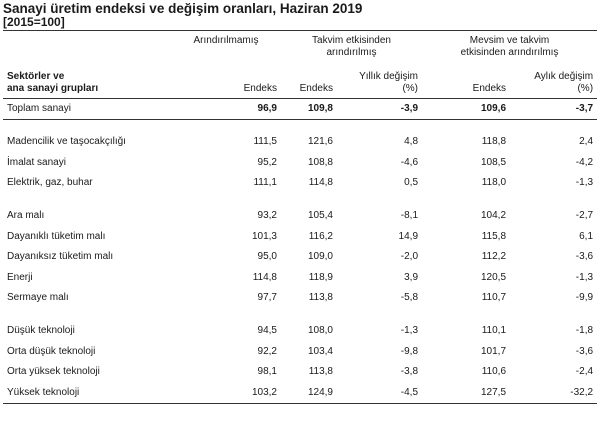 This screenshot has width=600, height=440. I want to click on cell-annual-change: -3,9, so click(380, 109).